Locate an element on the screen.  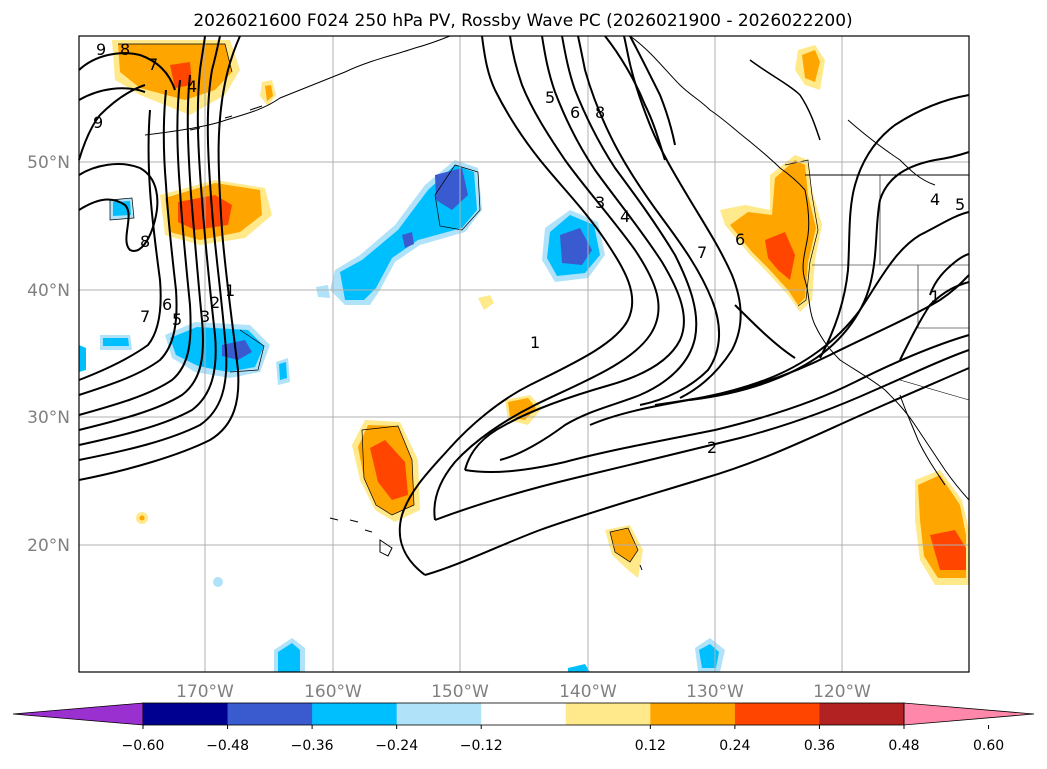
lat-label: 30°N is located at coordinates (48, 418).